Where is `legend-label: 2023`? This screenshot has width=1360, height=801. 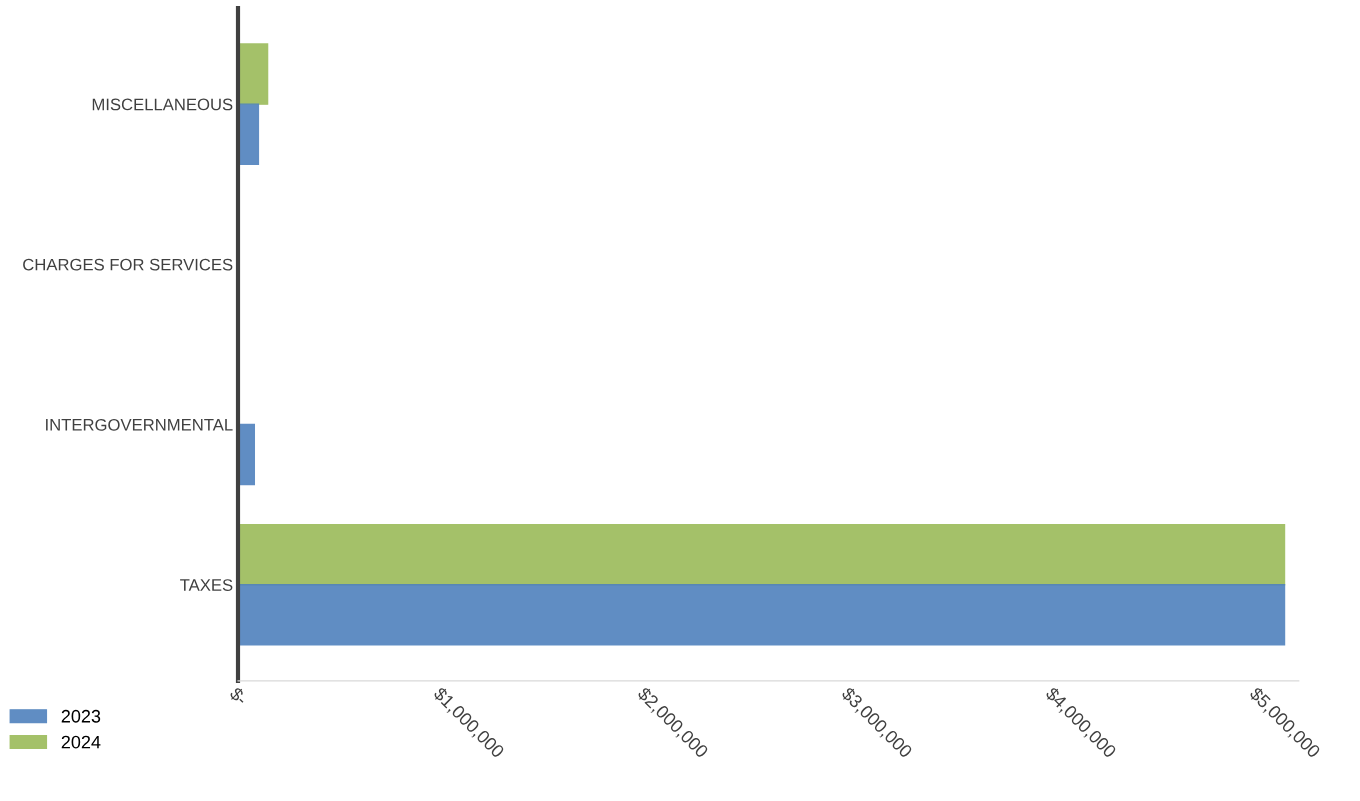
legend-label: 2023 is located at coordinates (81, 716).